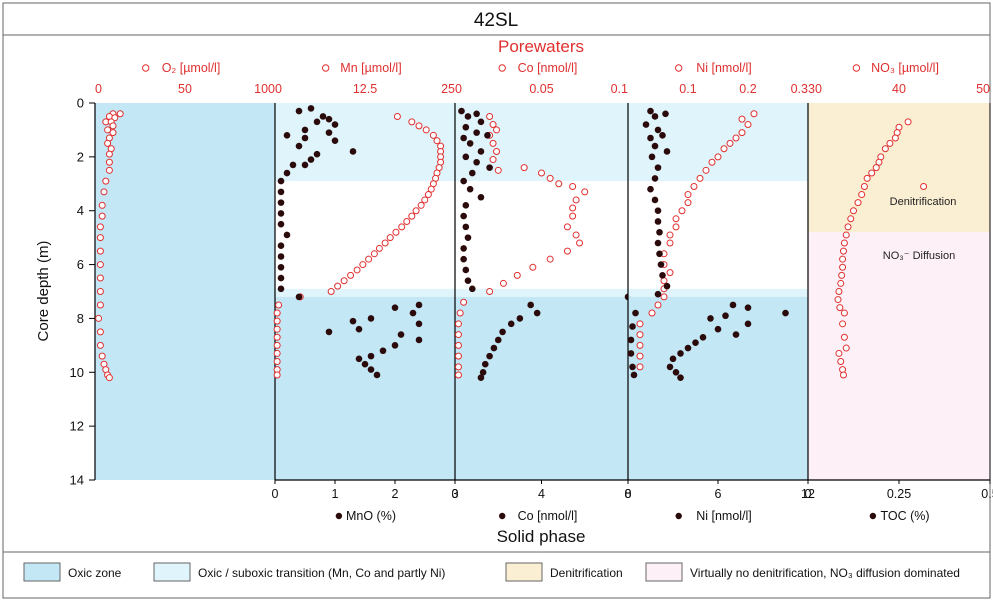  What do you see at coordinates (919, 256) in the screenshot?
I see `annotation-no3-diffusion: NO₃⁻ Diffusion` at bounding box center [919, 256].